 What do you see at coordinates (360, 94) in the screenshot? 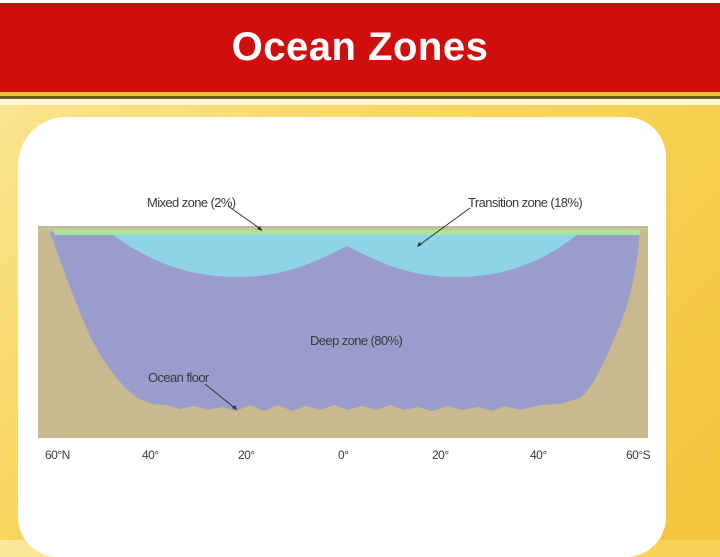
I see `title-stripe-gold` at bounding box center [360, 94].